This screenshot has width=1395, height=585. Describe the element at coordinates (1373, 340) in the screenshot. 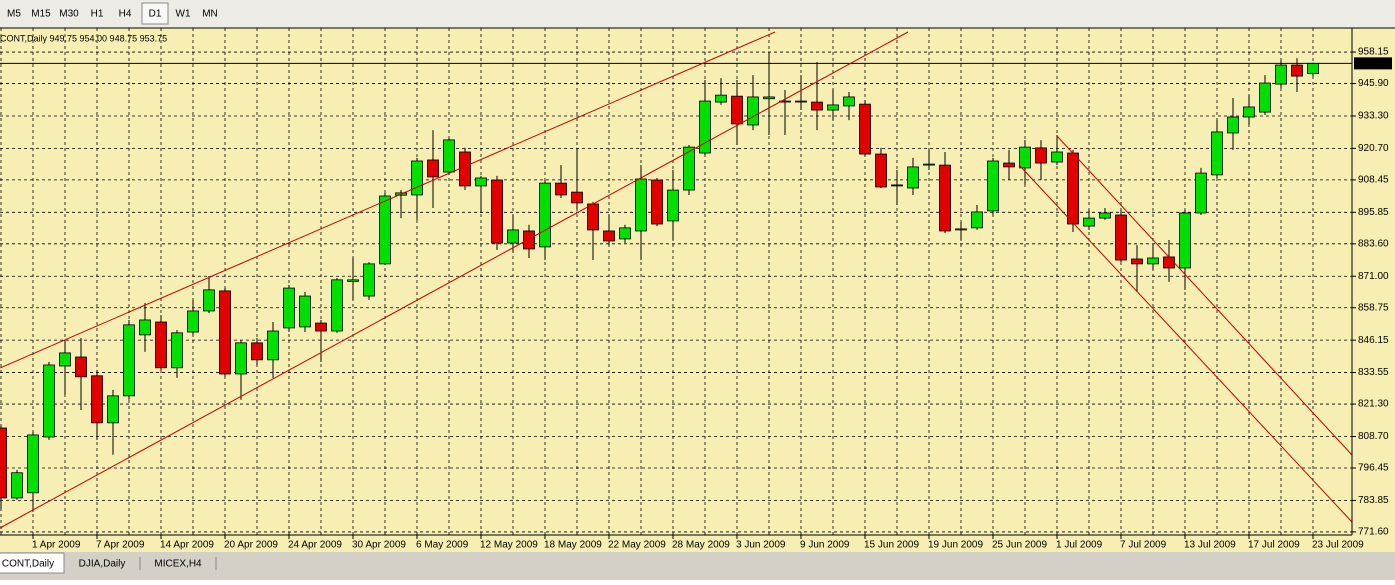

I see `y-tick-label: 846.15` at that location.